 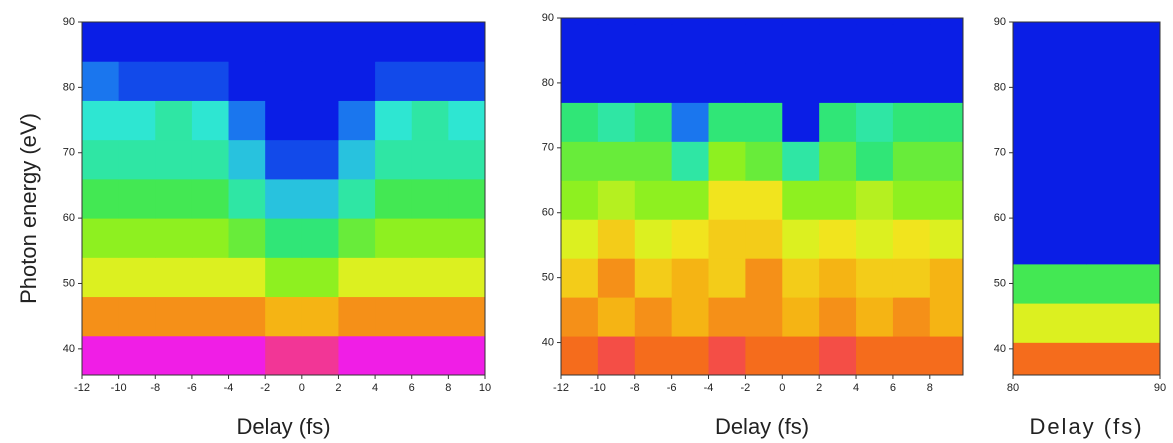 What do you see at coordinates (819, 388) in the screenshot?
I see `x-tick-label: 2` at bounding box center [819, 388].